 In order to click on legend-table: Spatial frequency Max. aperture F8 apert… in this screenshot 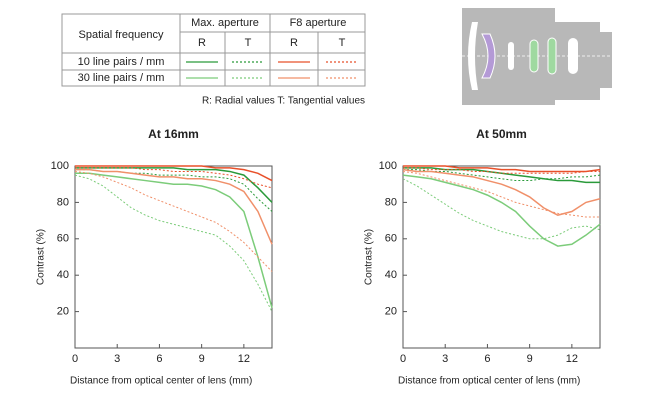, I will do `click(213, 50)`.